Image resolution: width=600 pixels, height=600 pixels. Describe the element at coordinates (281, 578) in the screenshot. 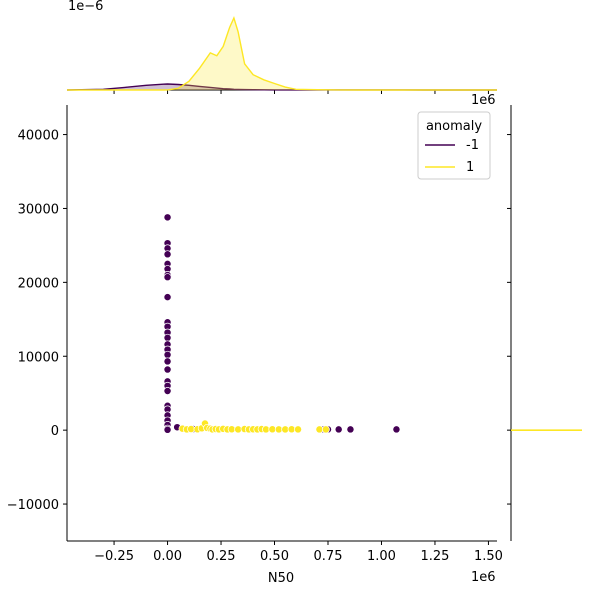

I see `x-axis-label: N50` at that location.